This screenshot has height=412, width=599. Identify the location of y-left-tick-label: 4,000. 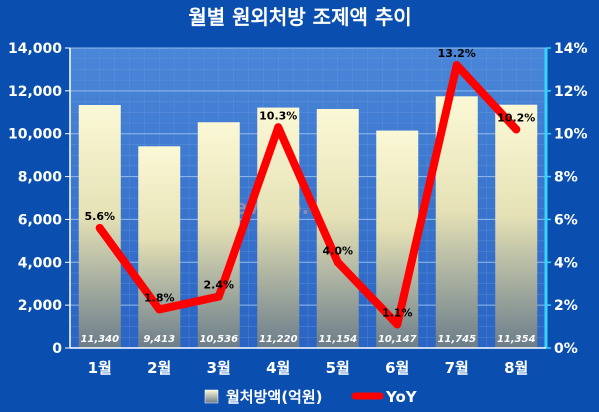
(40, 263).